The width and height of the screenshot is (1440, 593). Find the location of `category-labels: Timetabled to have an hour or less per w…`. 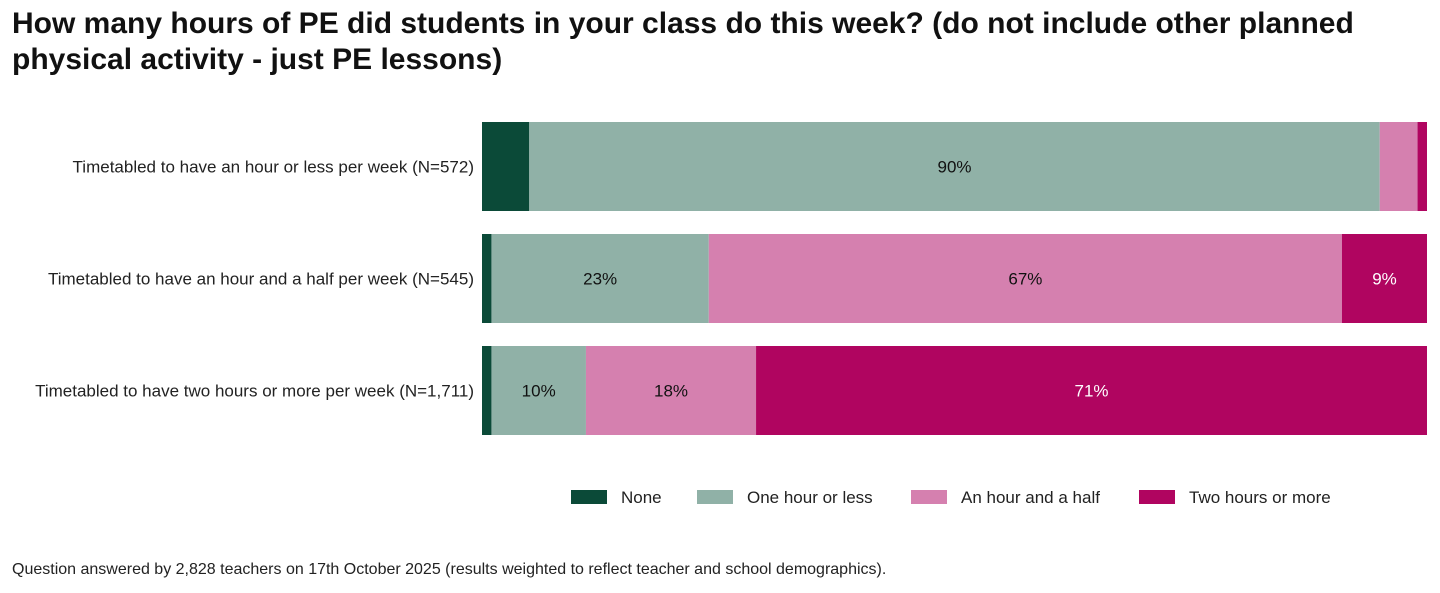

category-labels: Timetabled to have an hour or less per w… is located at coordinates (254, 279).